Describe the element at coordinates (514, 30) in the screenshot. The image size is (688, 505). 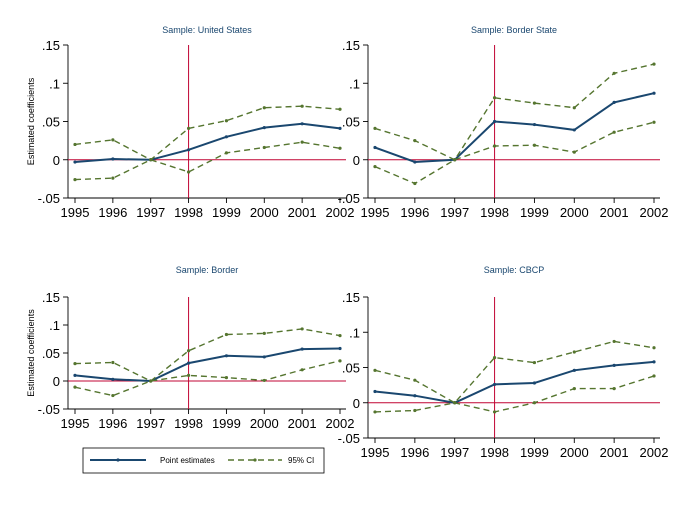
I see `panel-title: Sample: Border State` at that location.